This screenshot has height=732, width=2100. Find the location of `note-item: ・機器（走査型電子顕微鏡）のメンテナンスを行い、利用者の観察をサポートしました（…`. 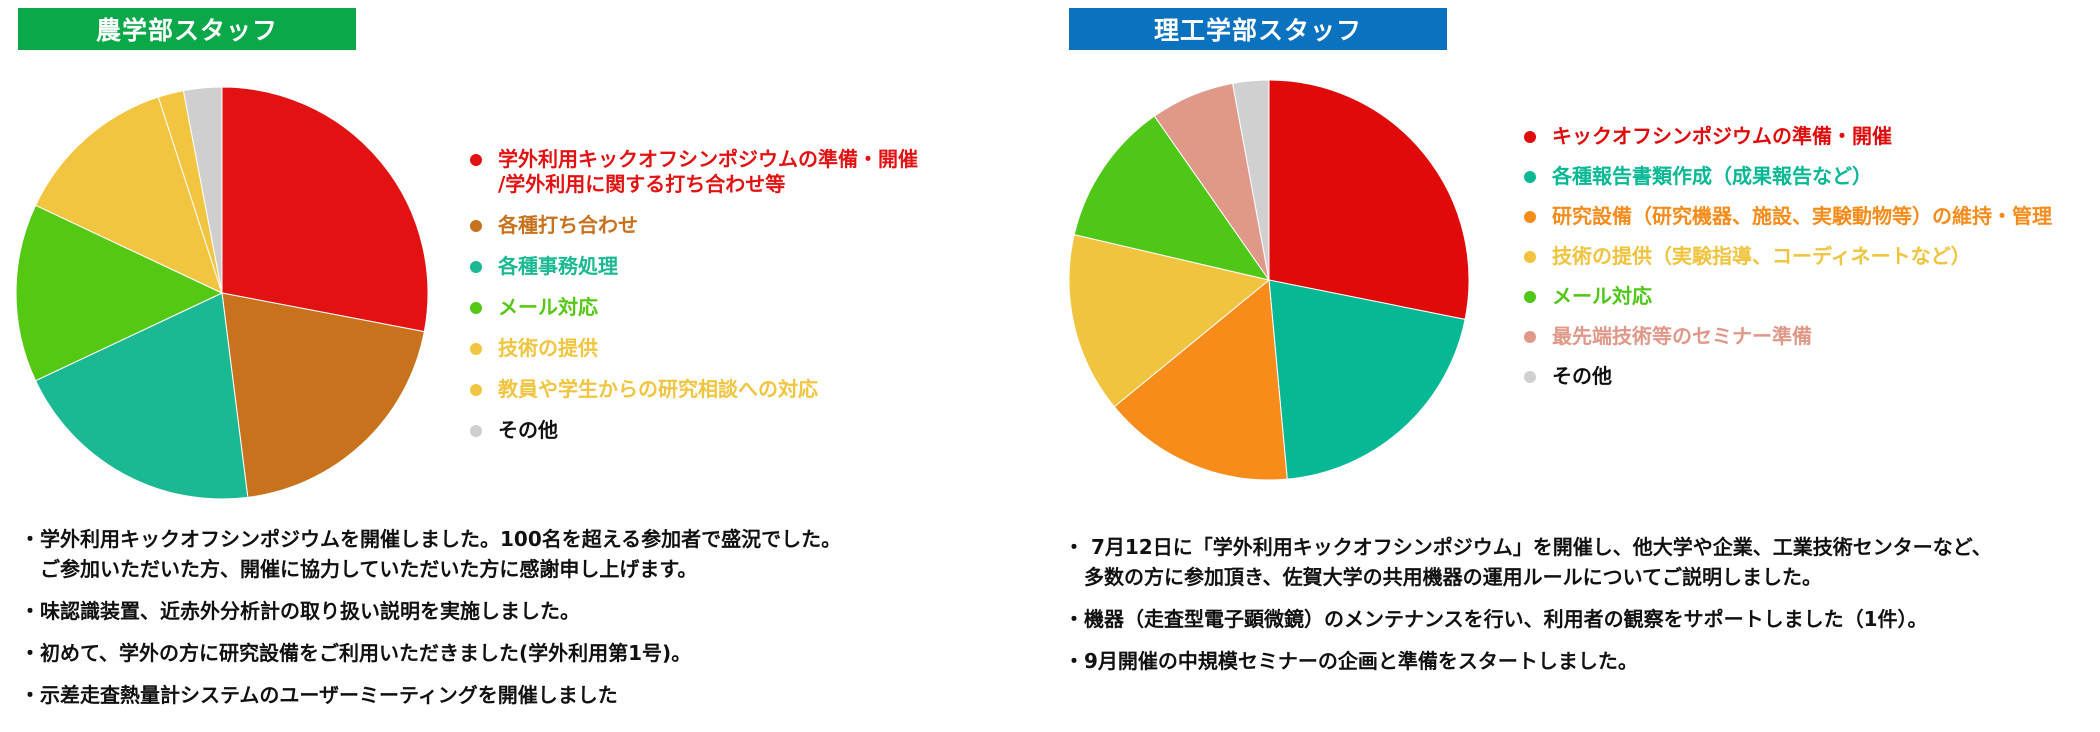

note-item: ・機器（走査型電子顕微鏡）のメンテナンスを行い、利用者の観察をサポートしました（… is located at coordinates (1496, 619).